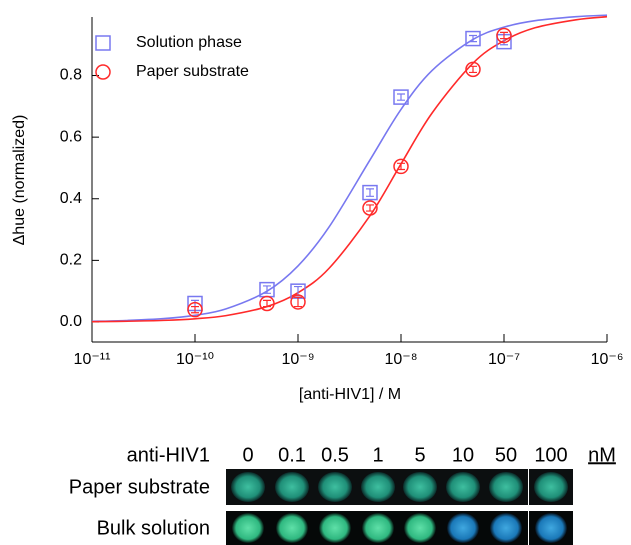 The height and width of the screenshot is (545, 631). I want to click on y-tick-label: 0.4, so click(71, 198).